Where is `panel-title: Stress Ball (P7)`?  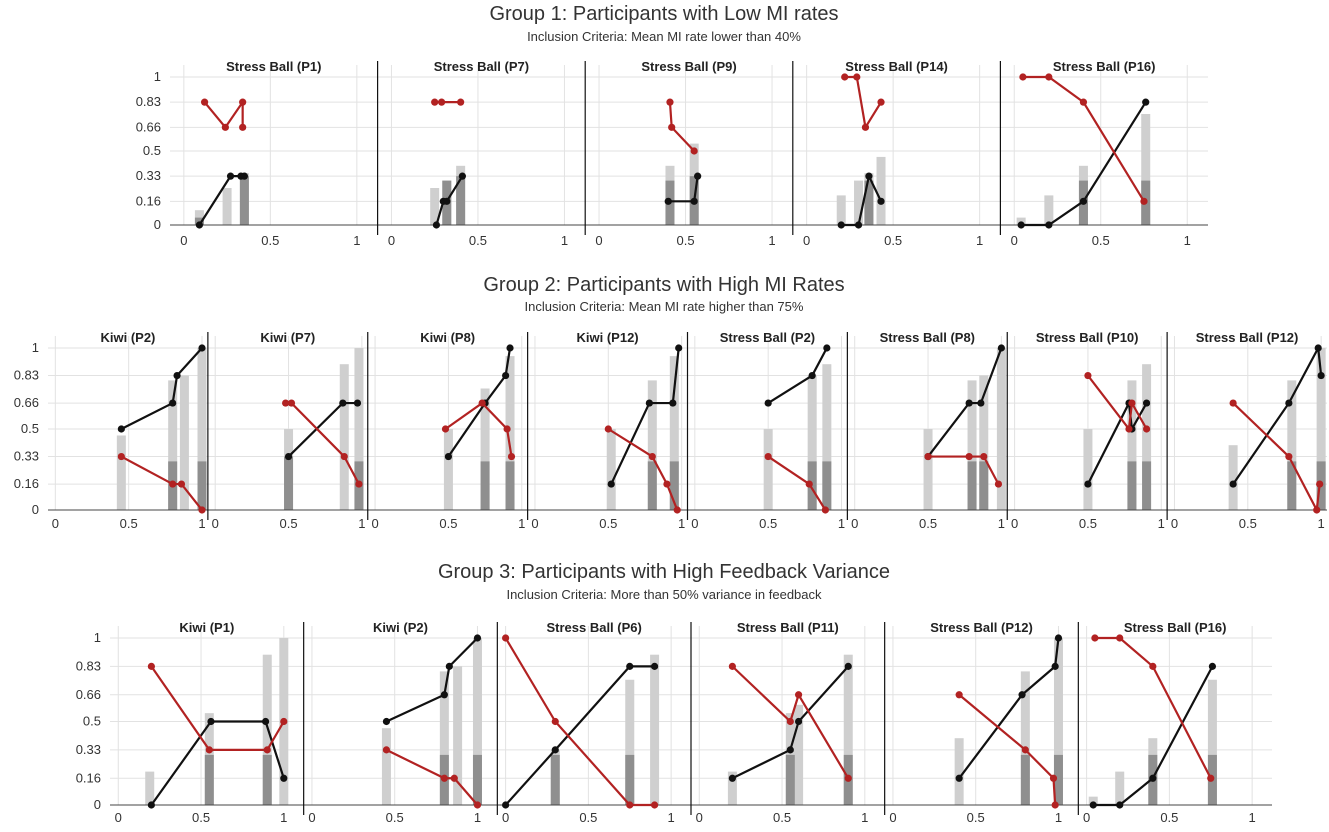 panel-title: Stress Ball (P7) is located at coordinates (481, 66).